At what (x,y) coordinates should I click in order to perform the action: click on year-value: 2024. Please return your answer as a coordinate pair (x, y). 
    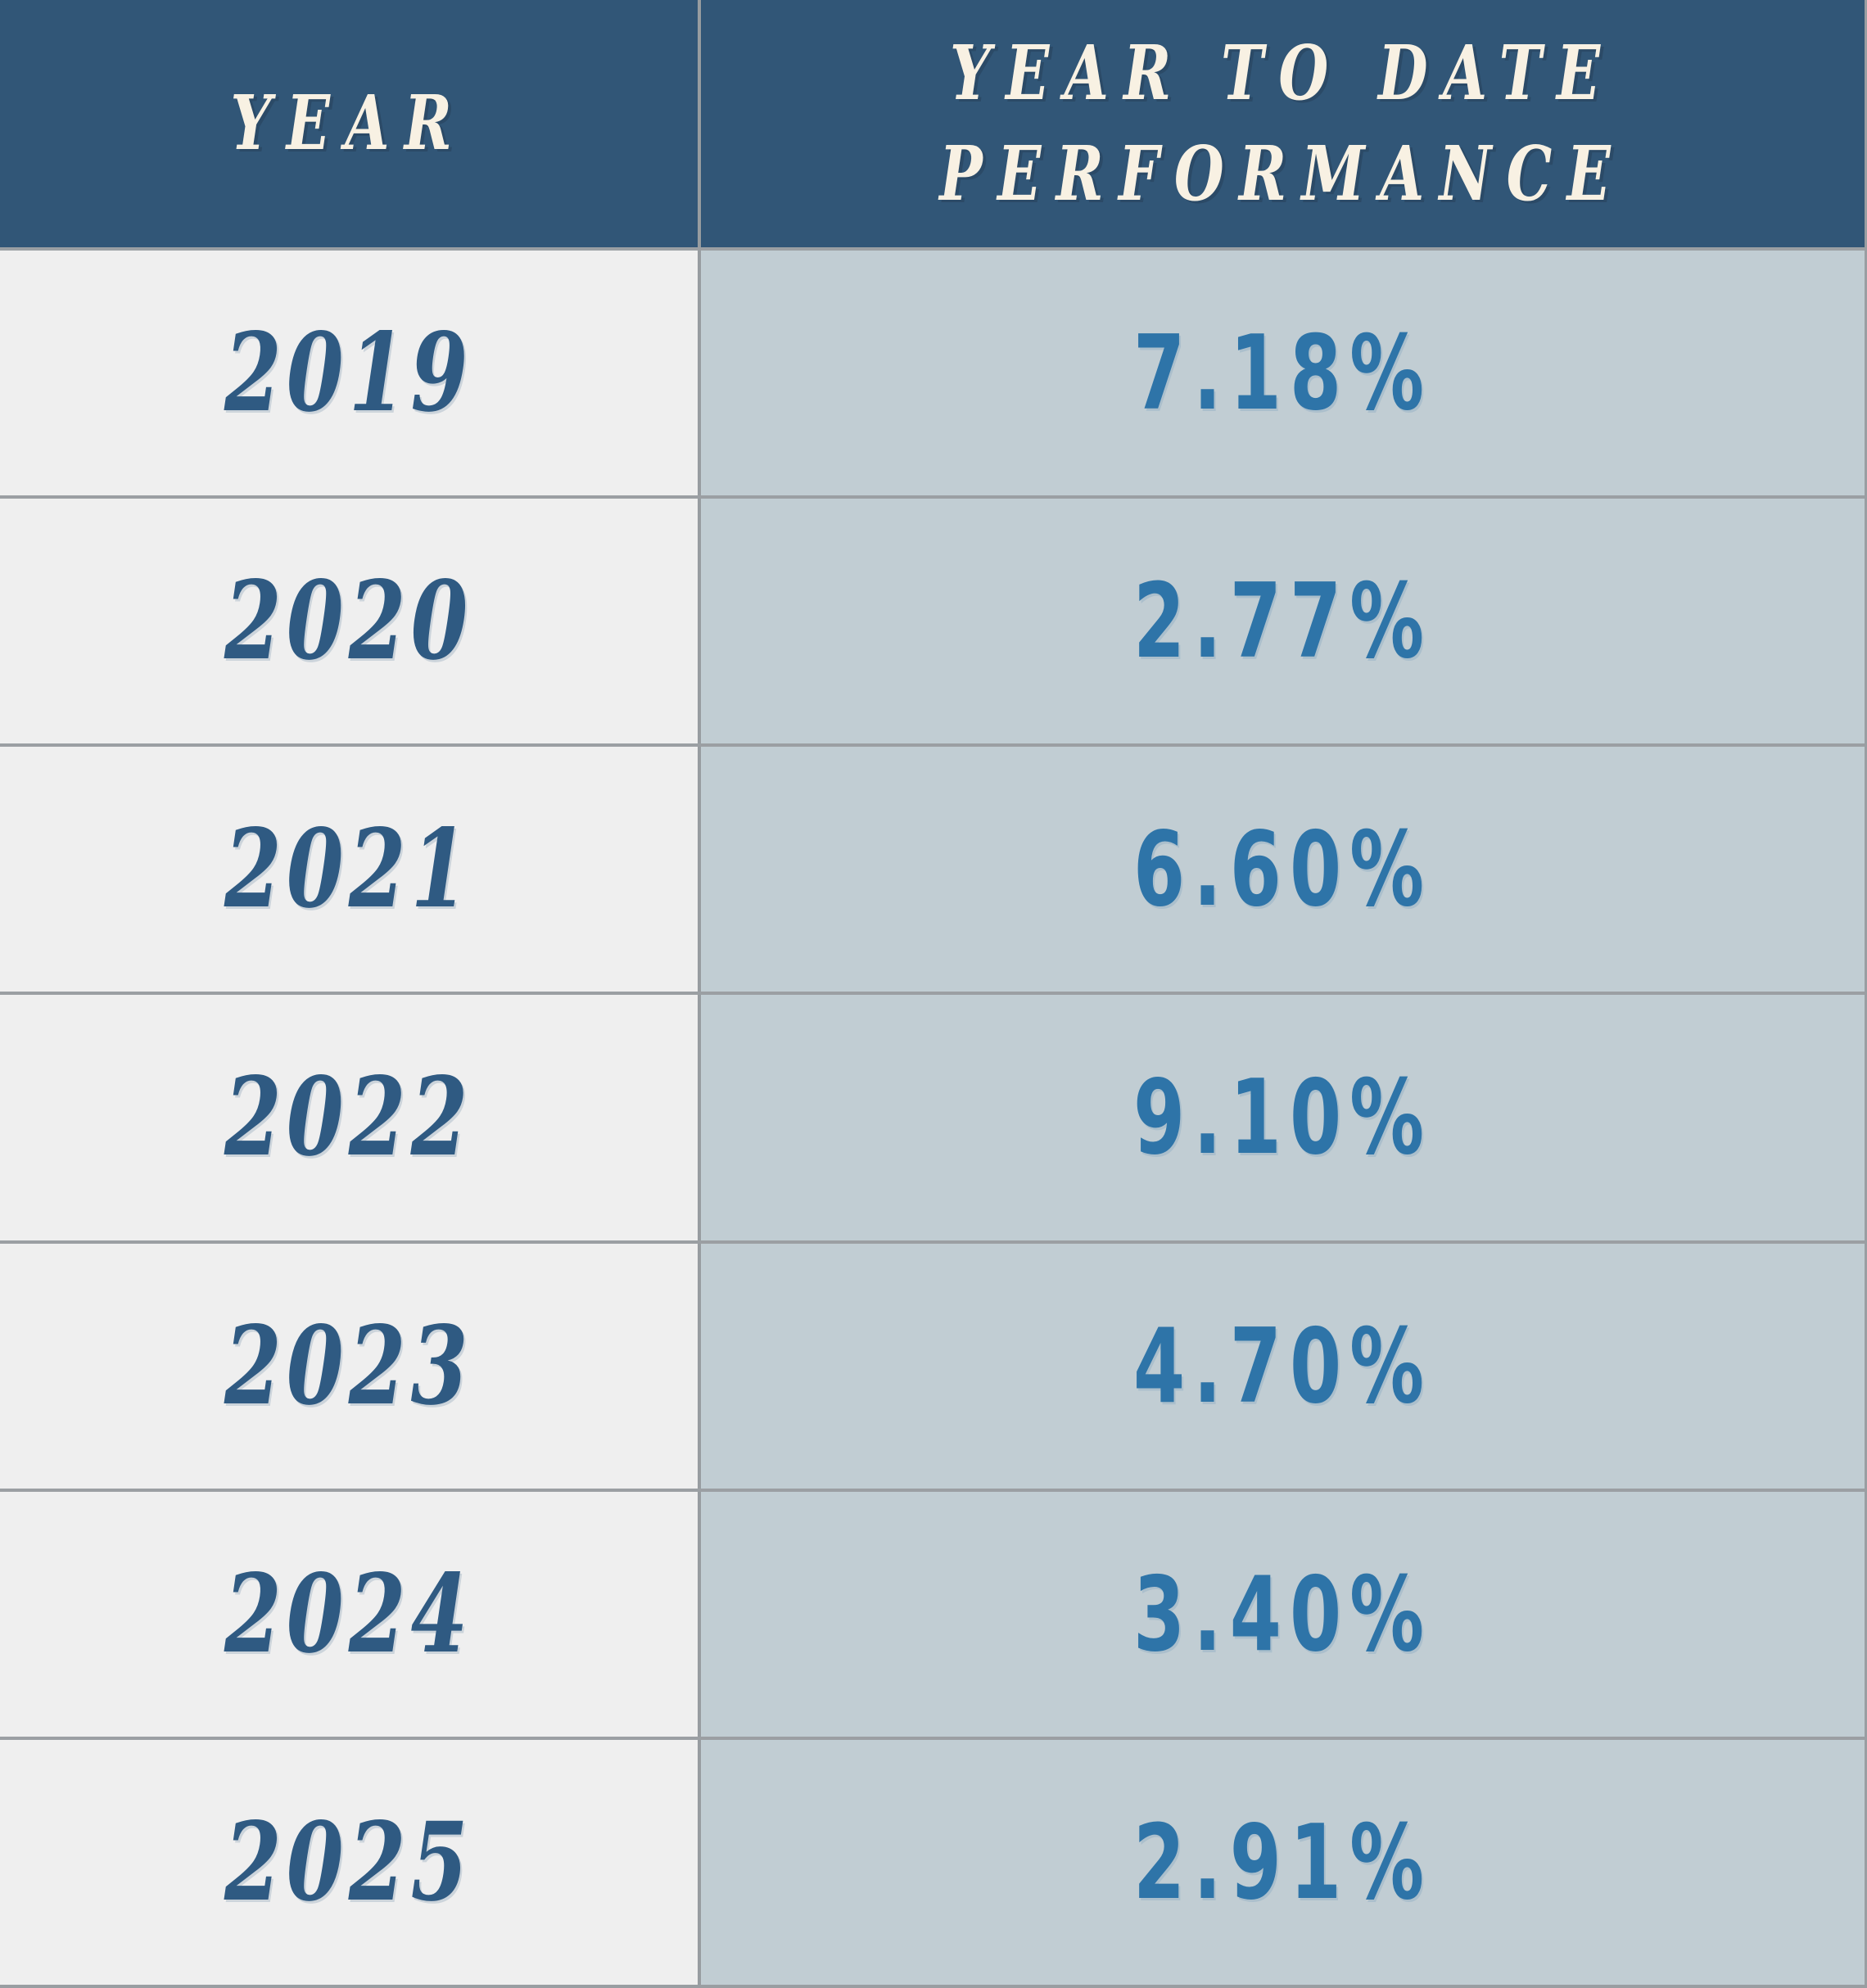
    Looking at the image, I should click on (348, 1614).